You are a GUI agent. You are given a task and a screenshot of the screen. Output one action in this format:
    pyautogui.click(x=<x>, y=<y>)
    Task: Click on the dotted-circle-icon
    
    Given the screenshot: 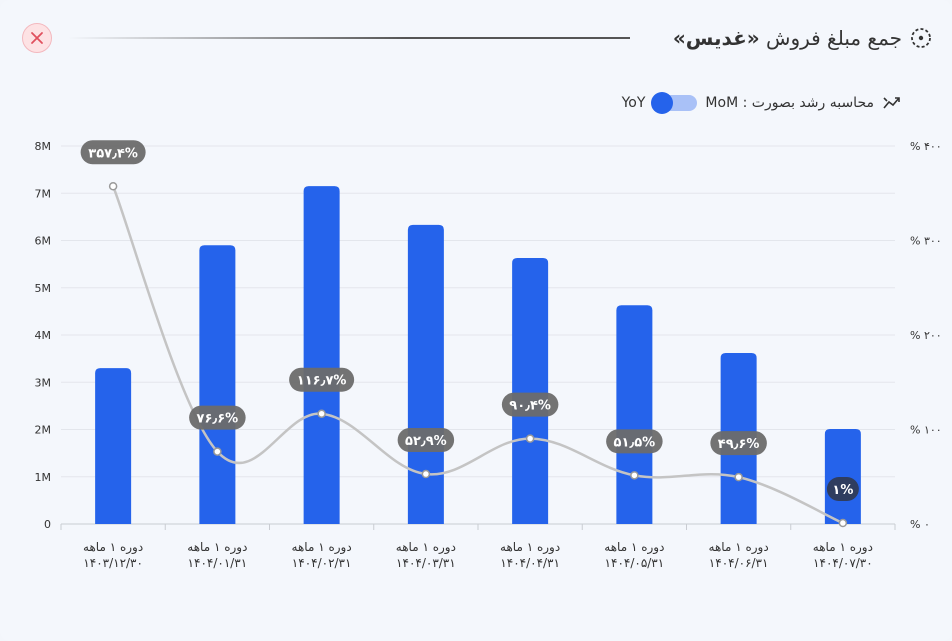 What is the action you would take?
    pyautogui.click(x=921, y=38)
    